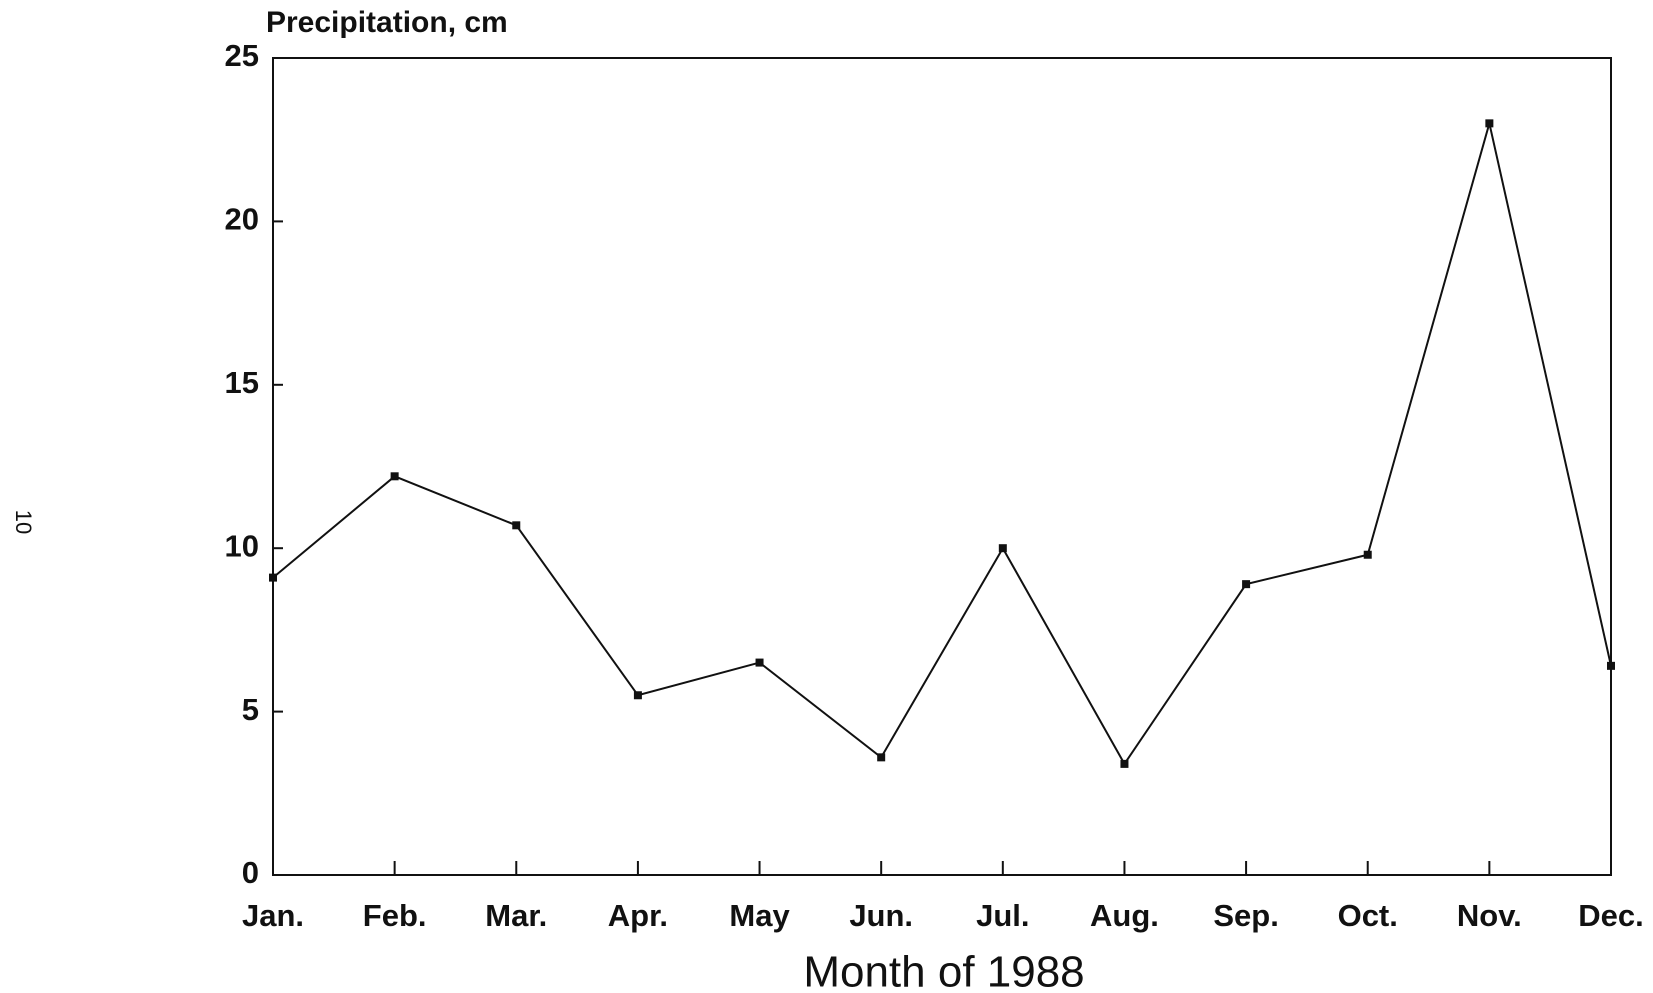  Describe the element at coordinates (23, 522) in the screenshot. I see `page-number: 10` at that location.